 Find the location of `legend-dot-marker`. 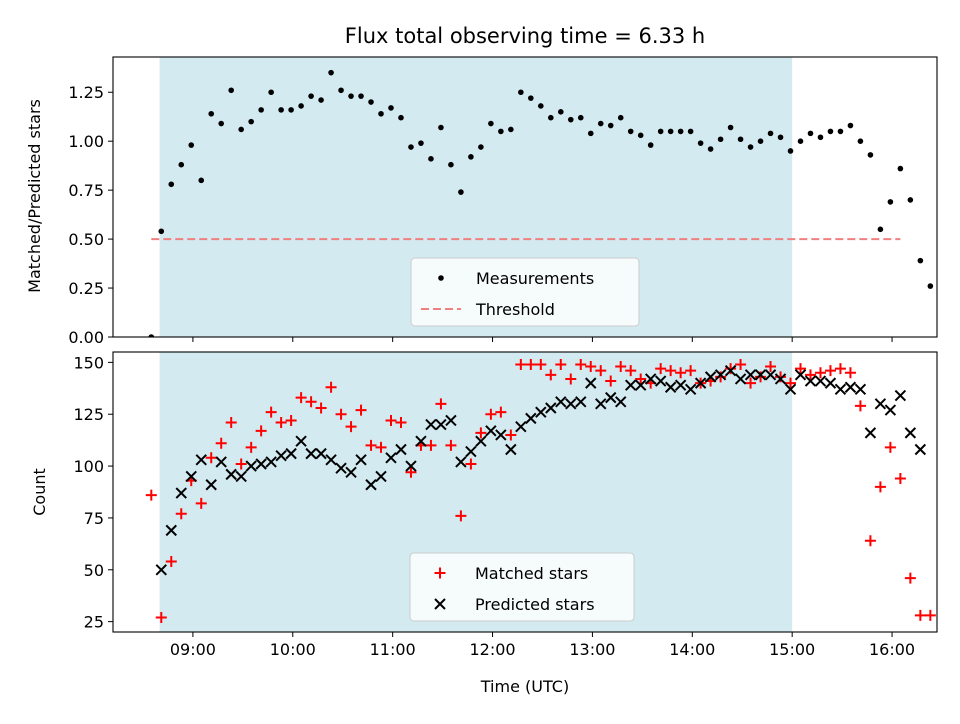

legend-dot-marker is located at coordinates (441, 278).